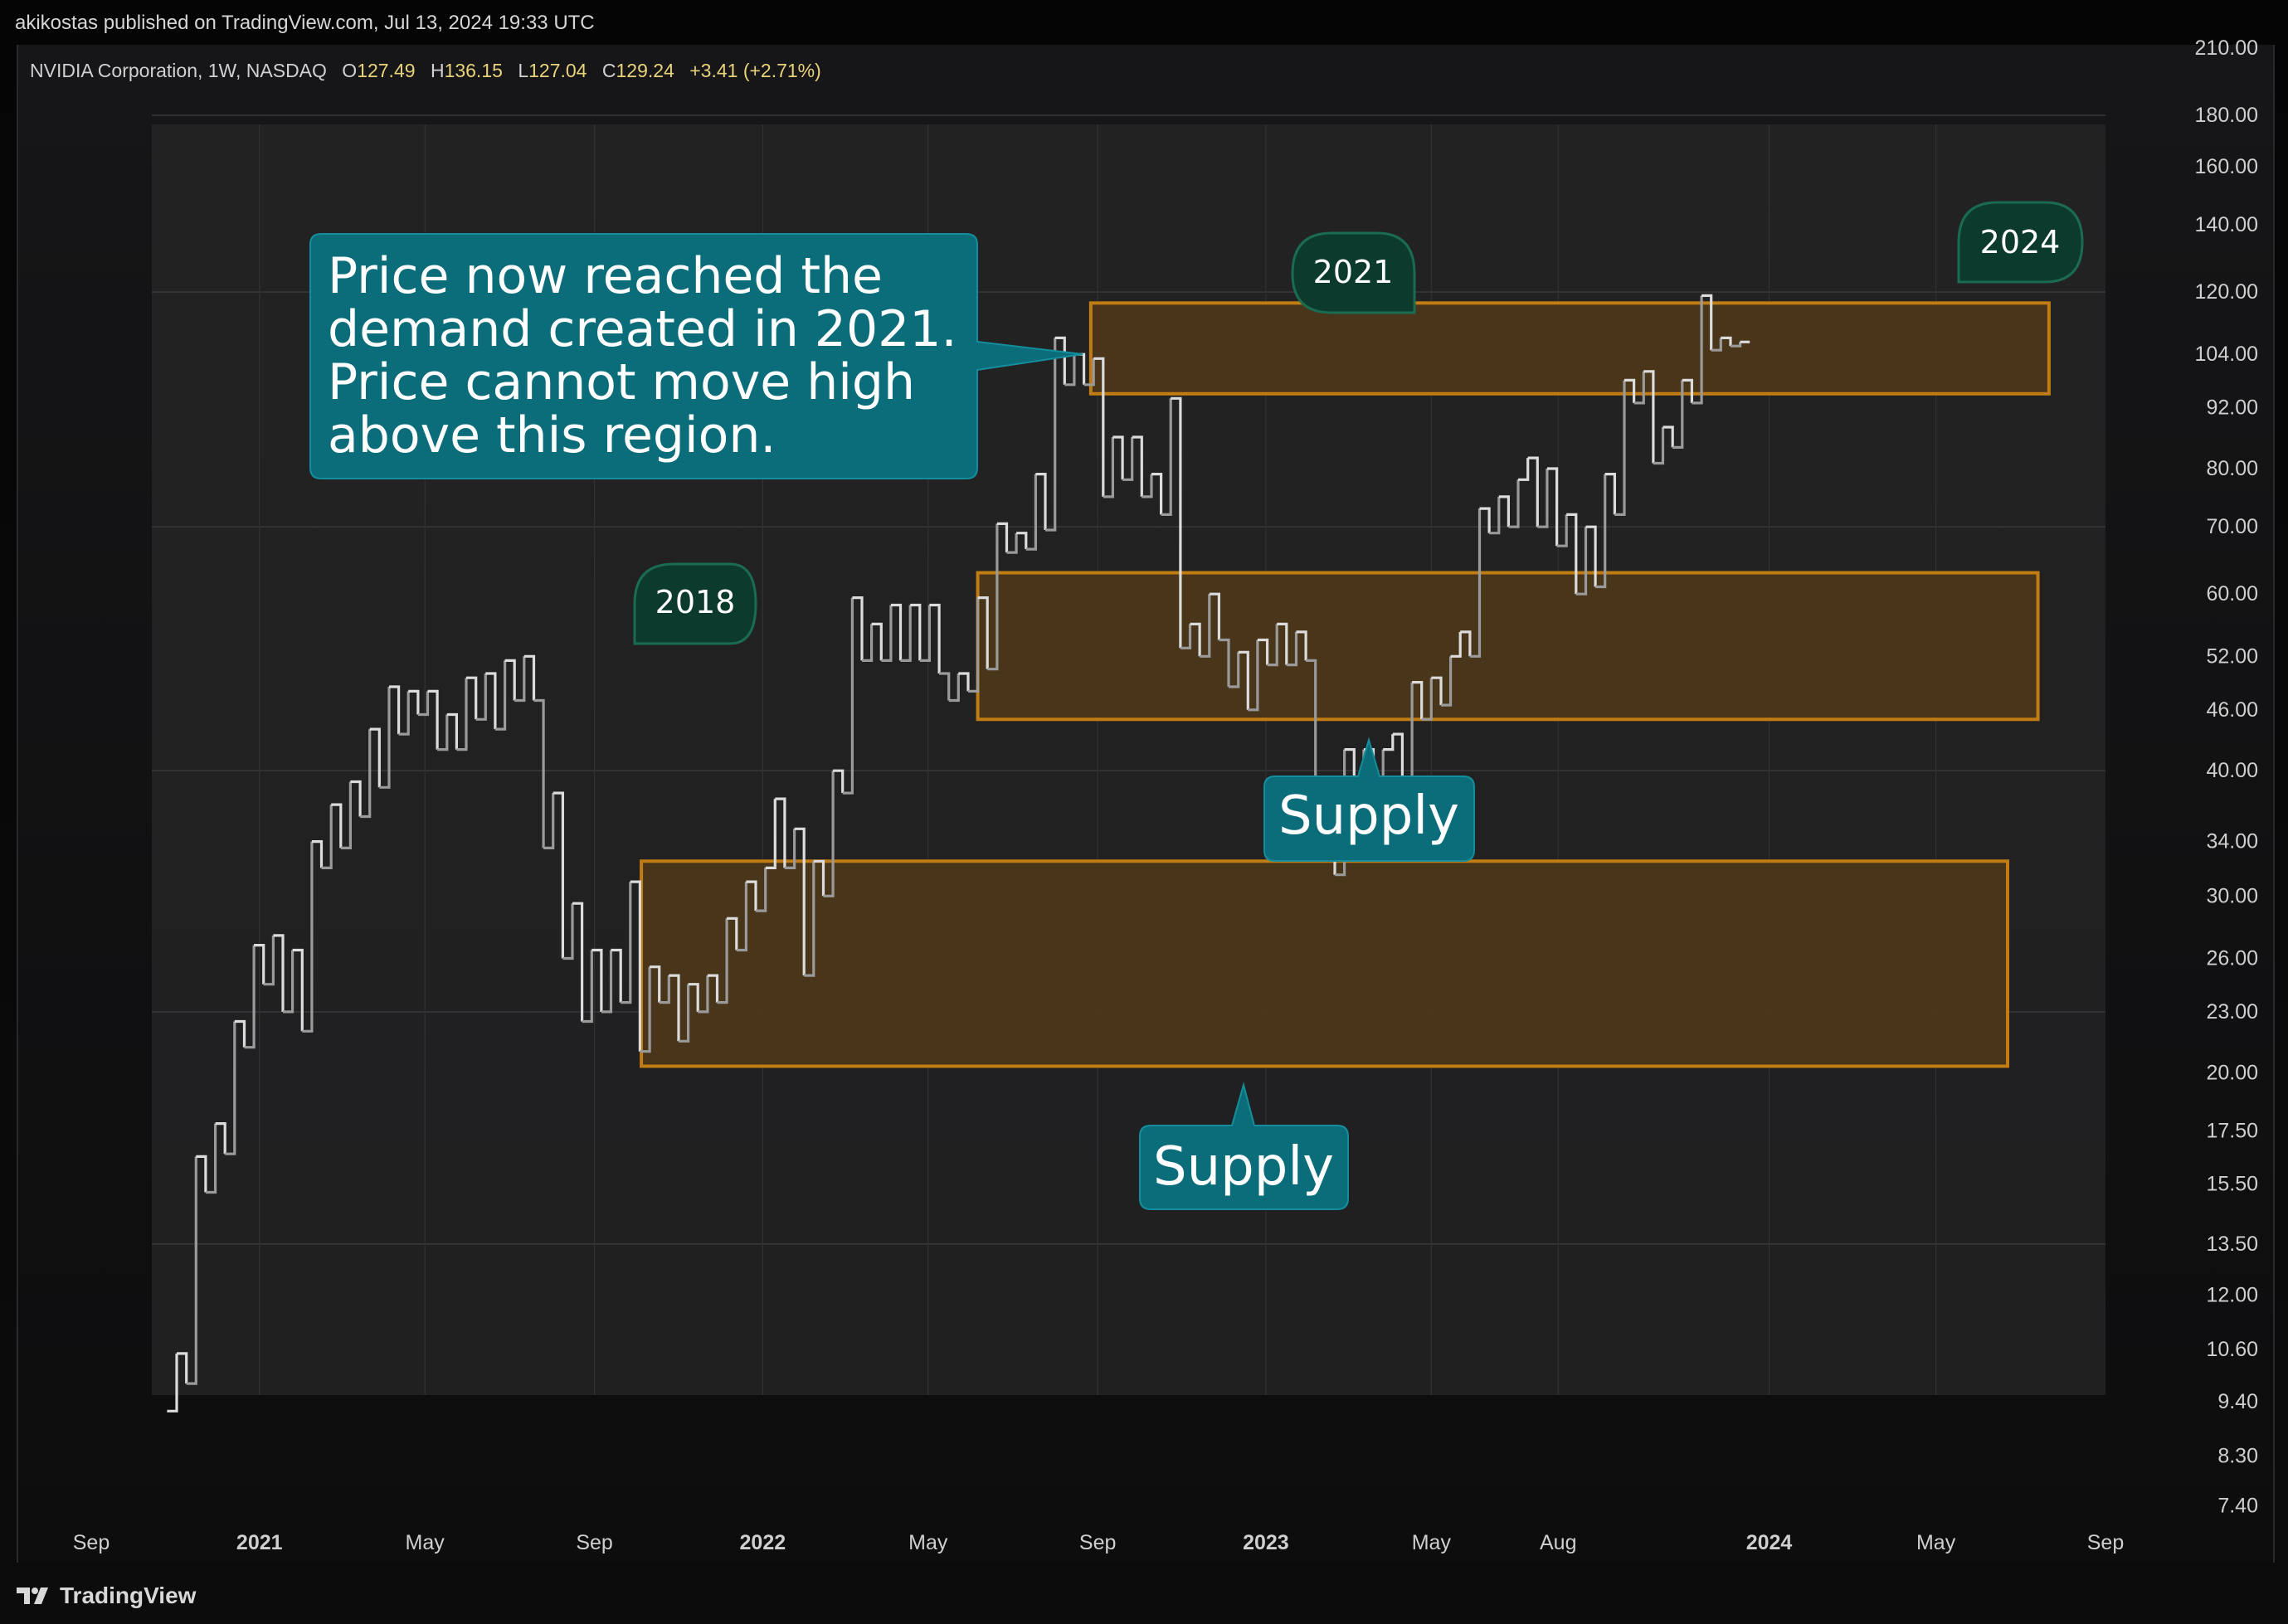 The width and height of the screenshot is (2288, 1624). I want to click on y-tick-label: 10.60, so click(2232, 1349).